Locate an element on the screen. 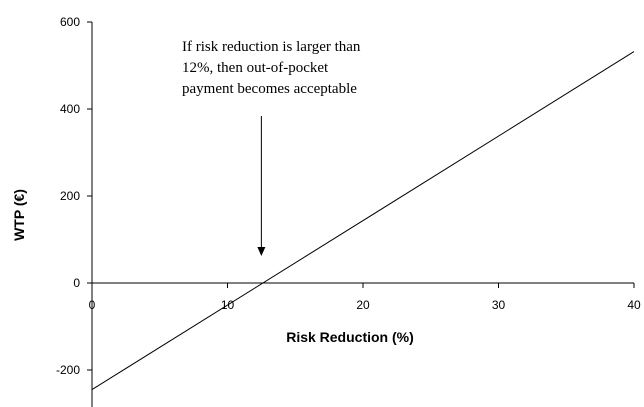  y-axis-title: WTP (€) is located at coordinates (19, 215).